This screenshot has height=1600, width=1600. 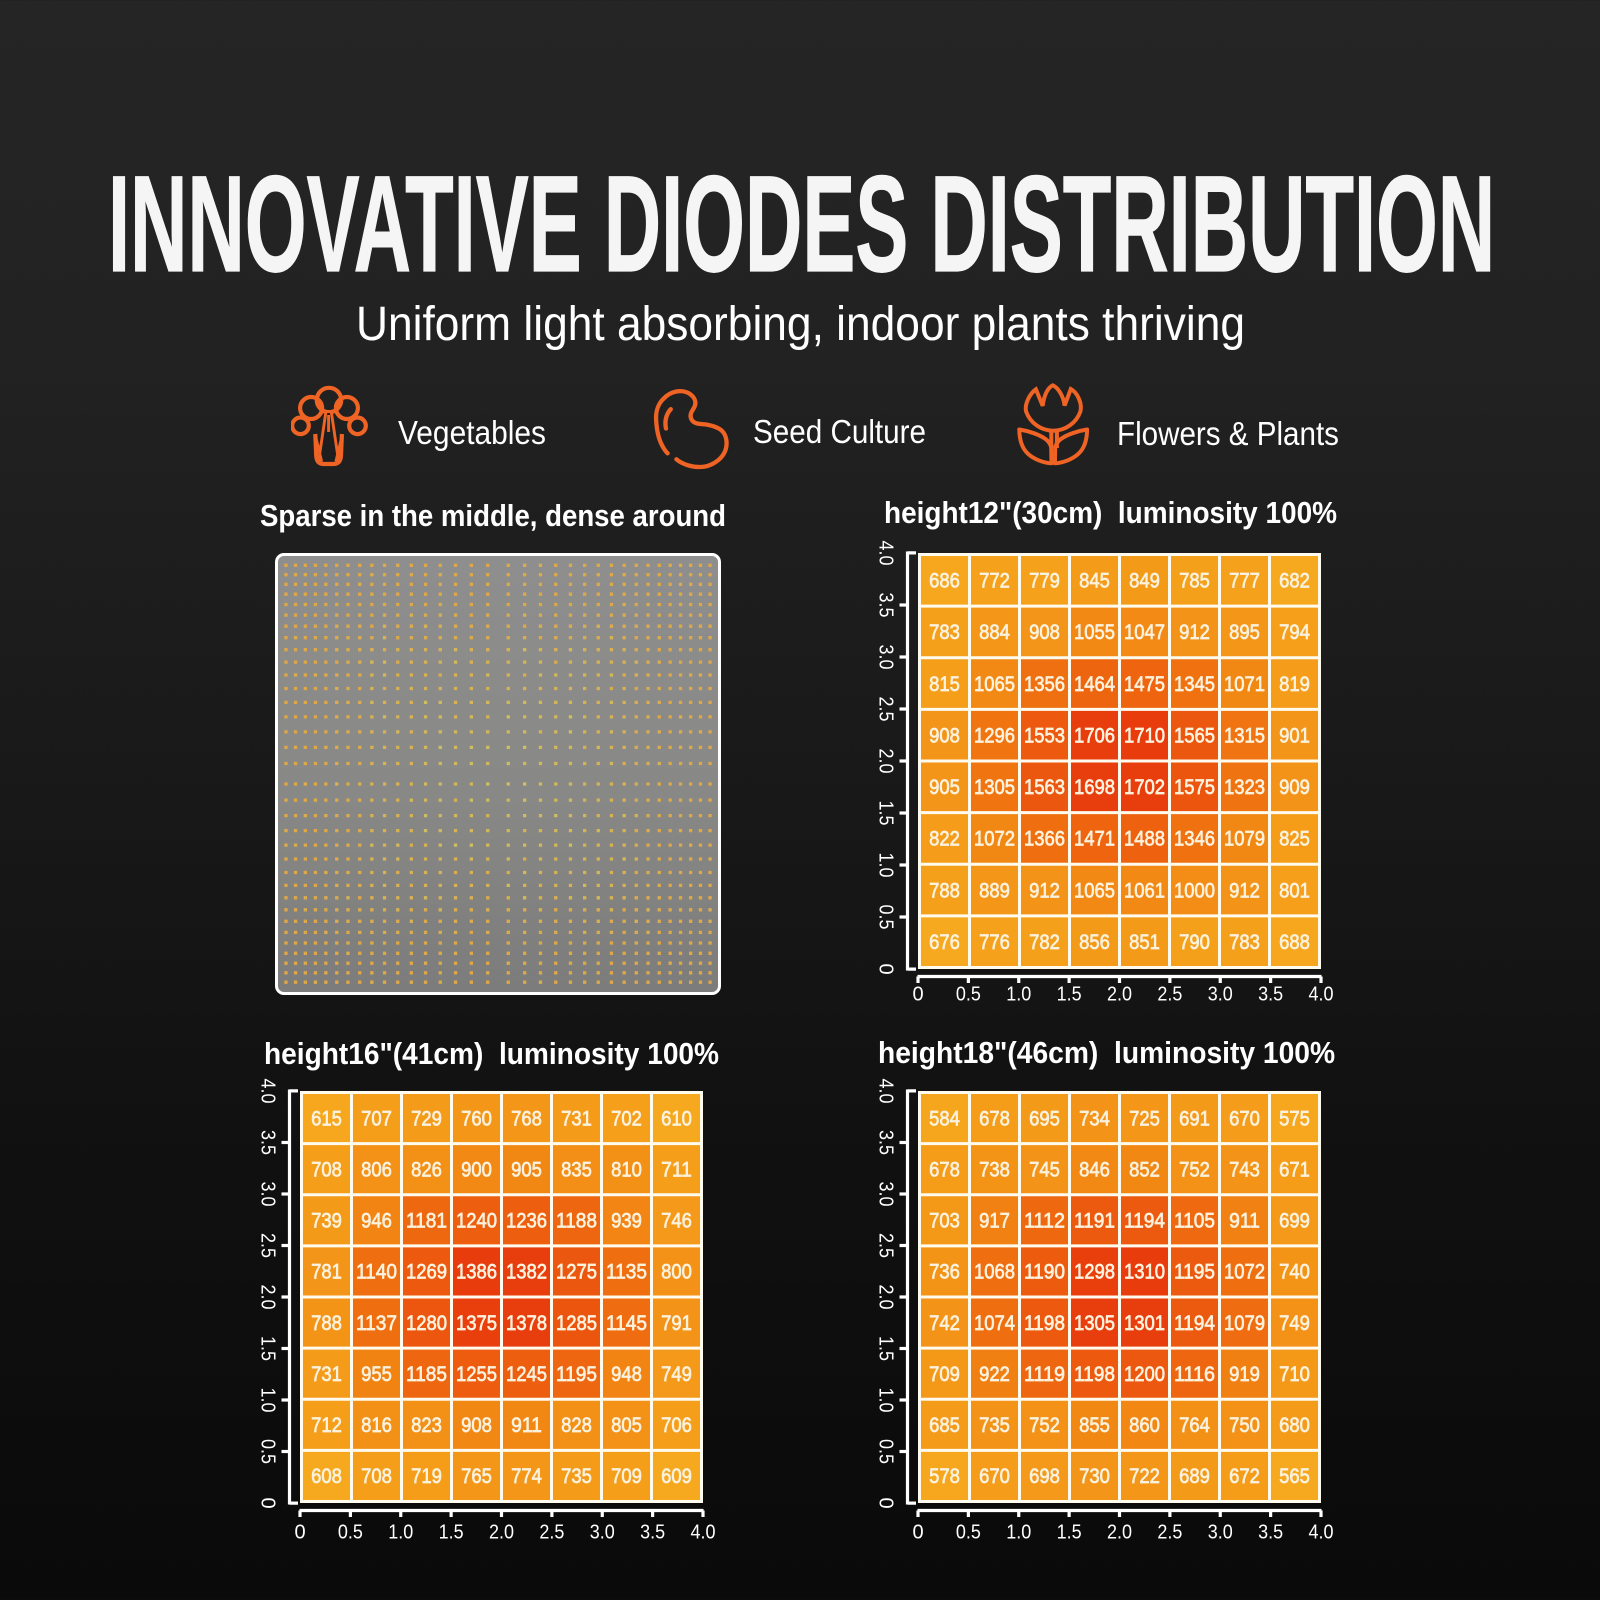 What do you see at coordinates (993, 735) in the screenshot?
I see `svg-text: 1296` at bounding box center [993, 735].